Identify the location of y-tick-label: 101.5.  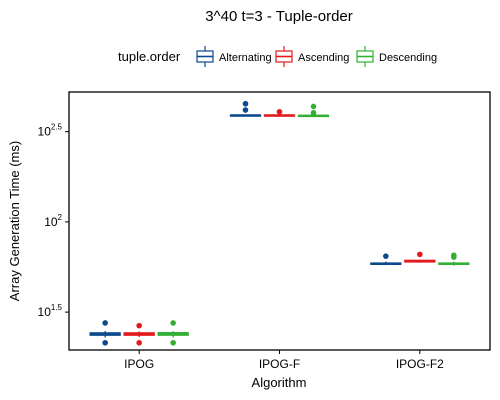
(50, 311).